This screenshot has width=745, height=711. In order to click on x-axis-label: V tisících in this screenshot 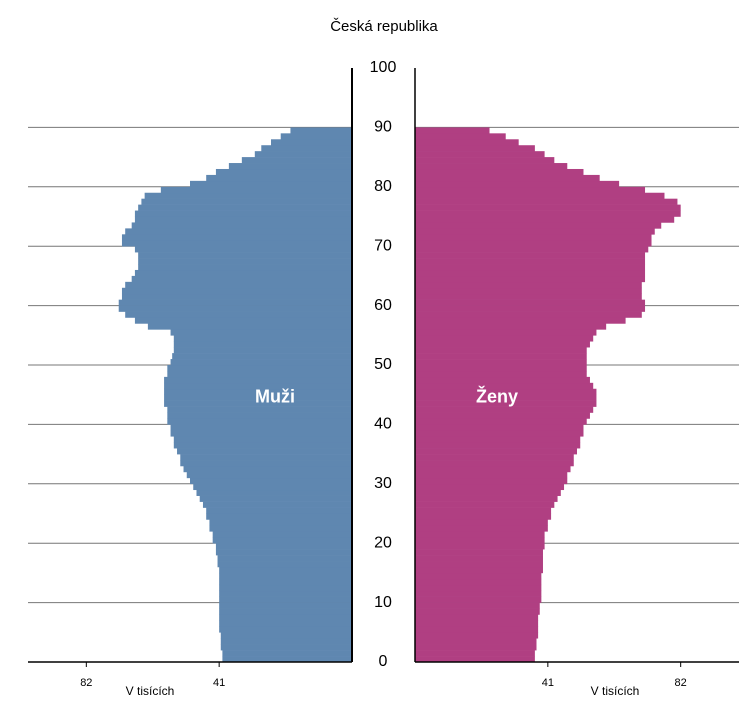, I will do `click(615, 691)`.